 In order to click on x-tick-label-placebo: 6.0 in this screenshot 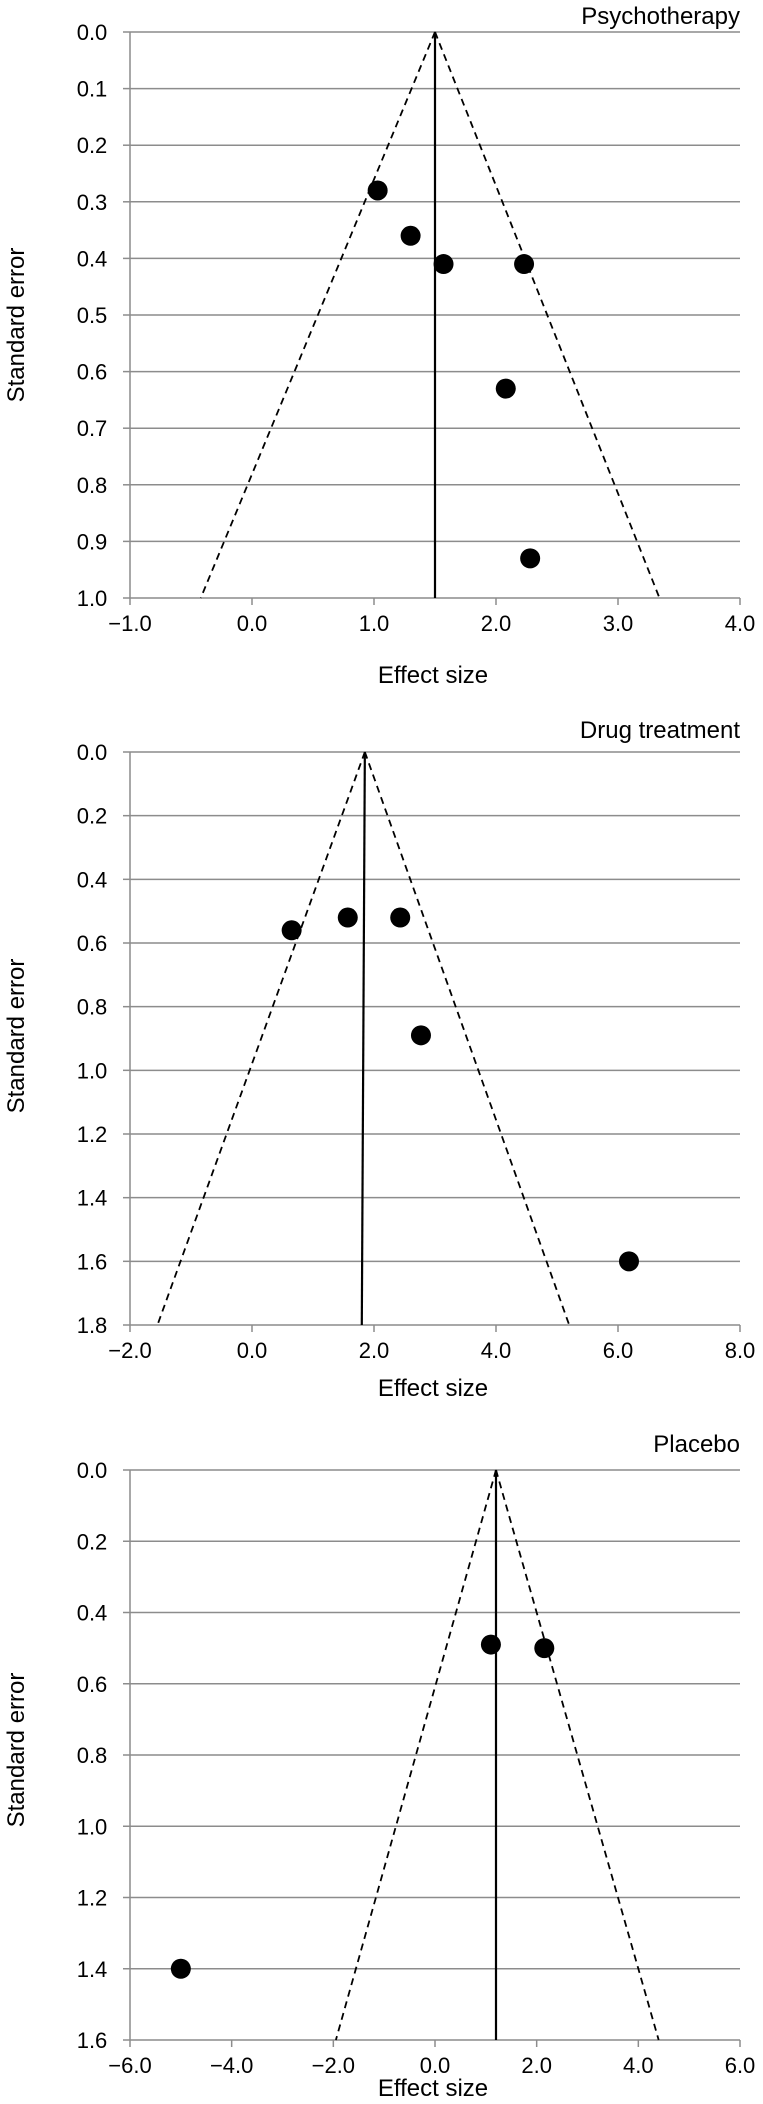, I will do `click(740, 2065)`.